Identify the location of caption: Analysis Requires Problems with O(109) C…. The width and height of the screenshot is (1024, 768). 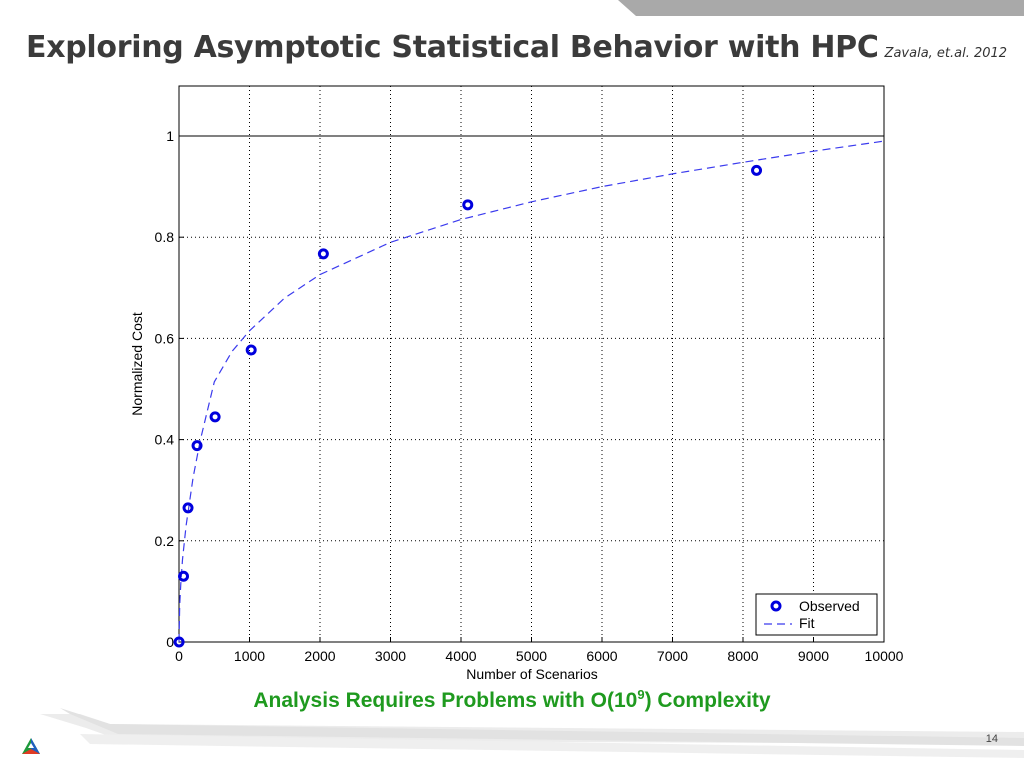
(512, 700).